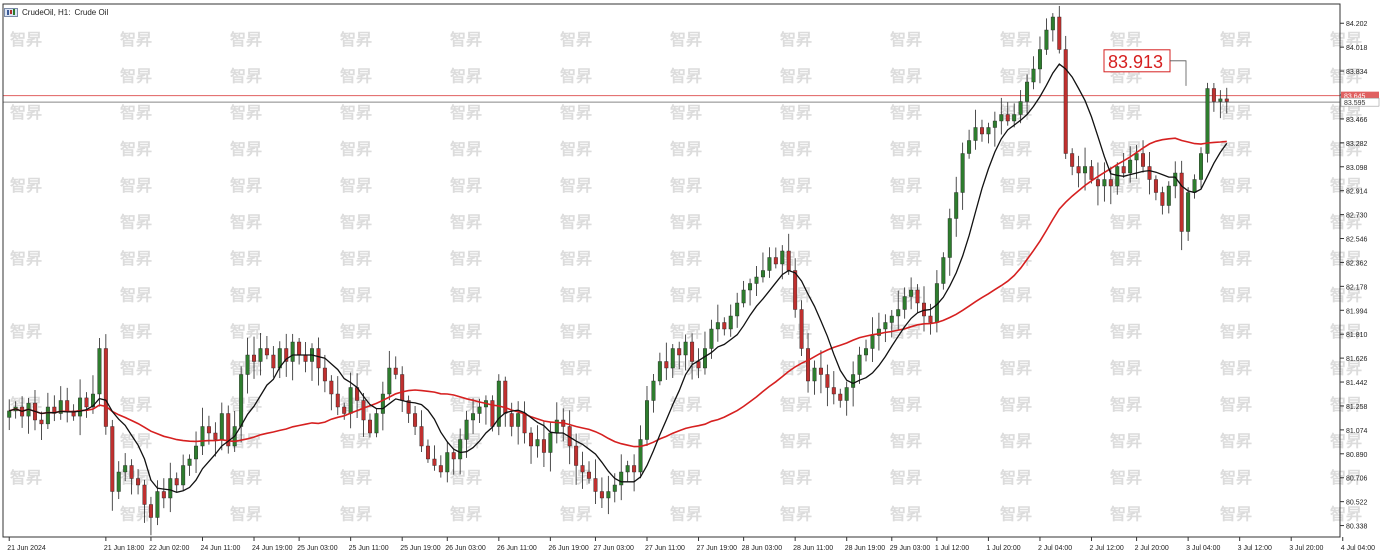 This screenshot has height=557, width=1380. What do you see at coordinates (1355, 97) in the screenshot?
I see `price-tag-upper-label: 83.645` at bounding box center [1355, 97].